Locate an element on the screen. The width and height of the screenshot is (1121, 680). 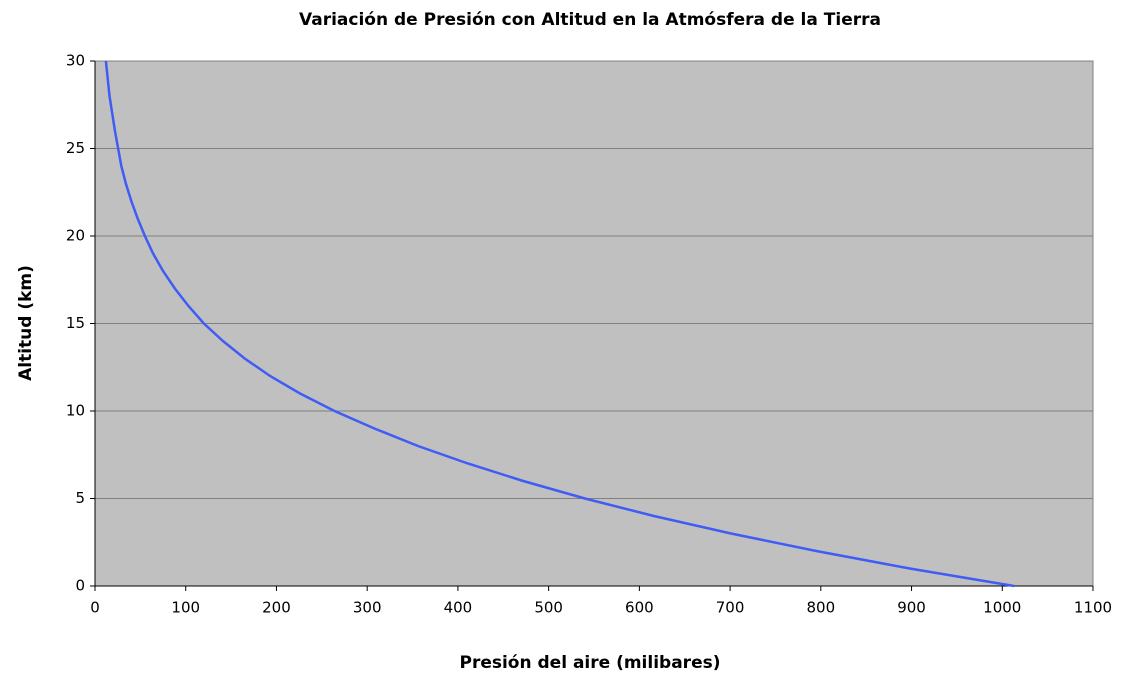
y-tick-label: 15 is located at coordinates (75, 323).